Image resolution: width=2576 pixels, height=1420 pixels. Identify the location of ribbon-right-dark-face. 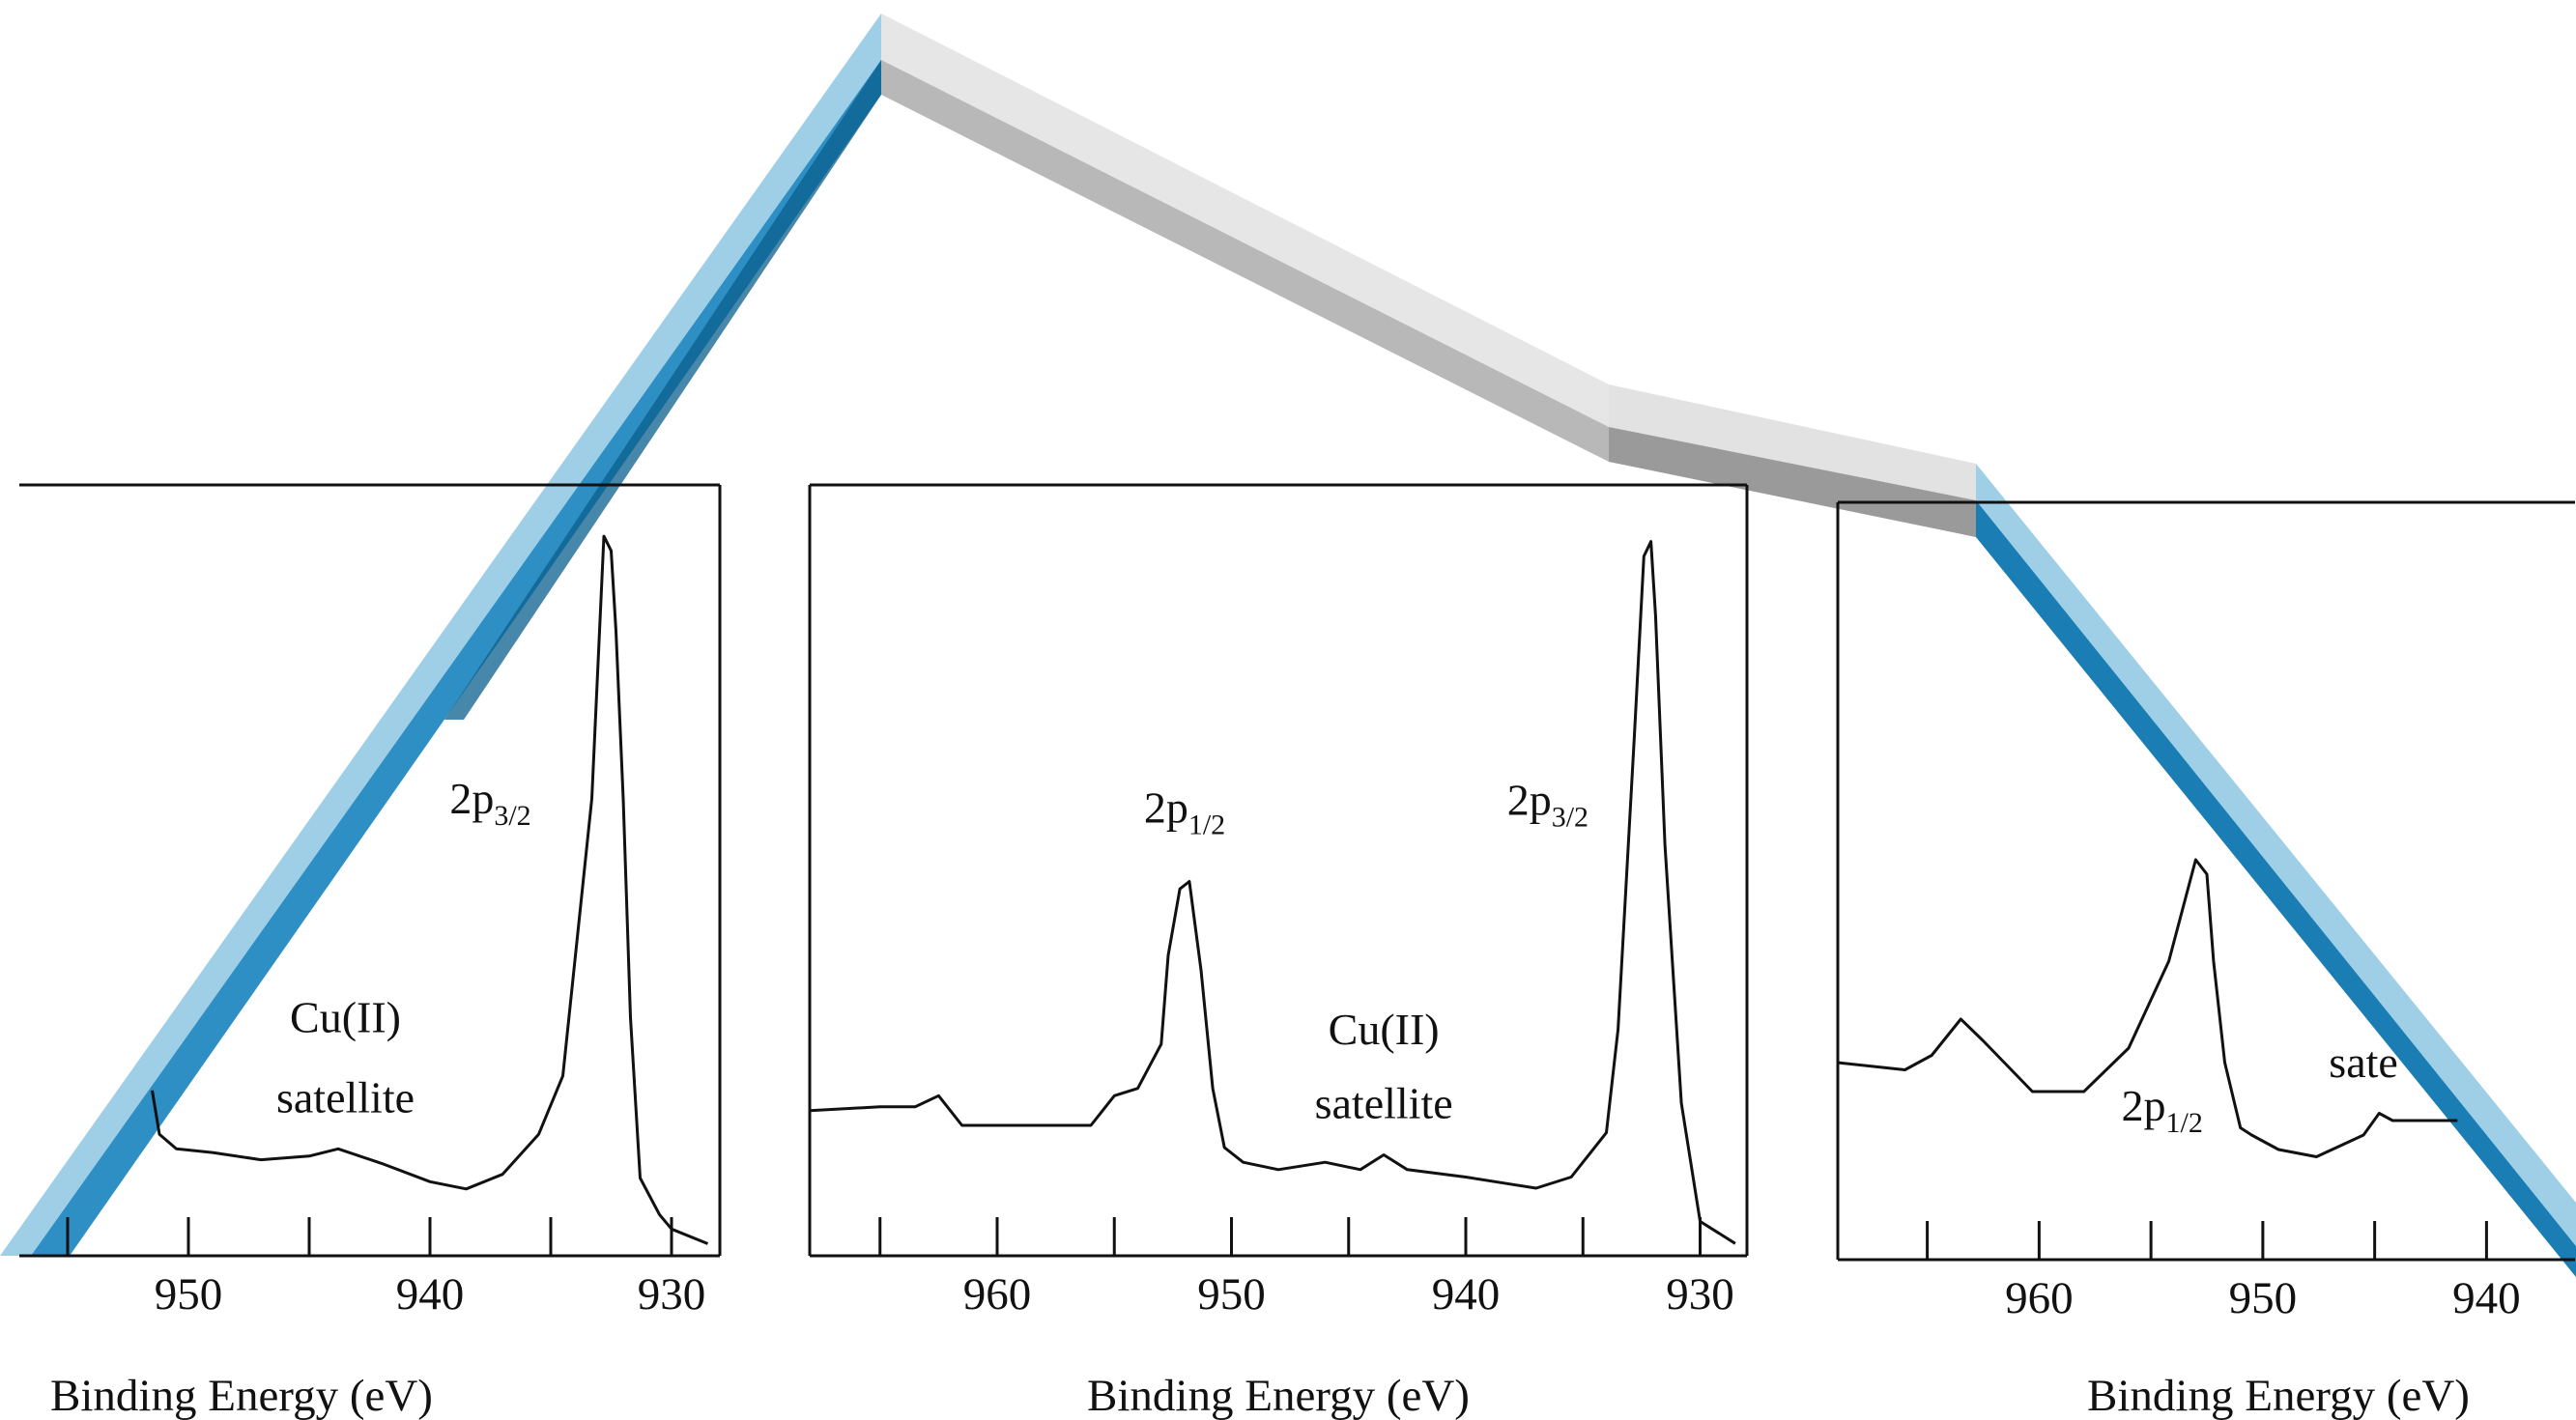
(2276, 888).